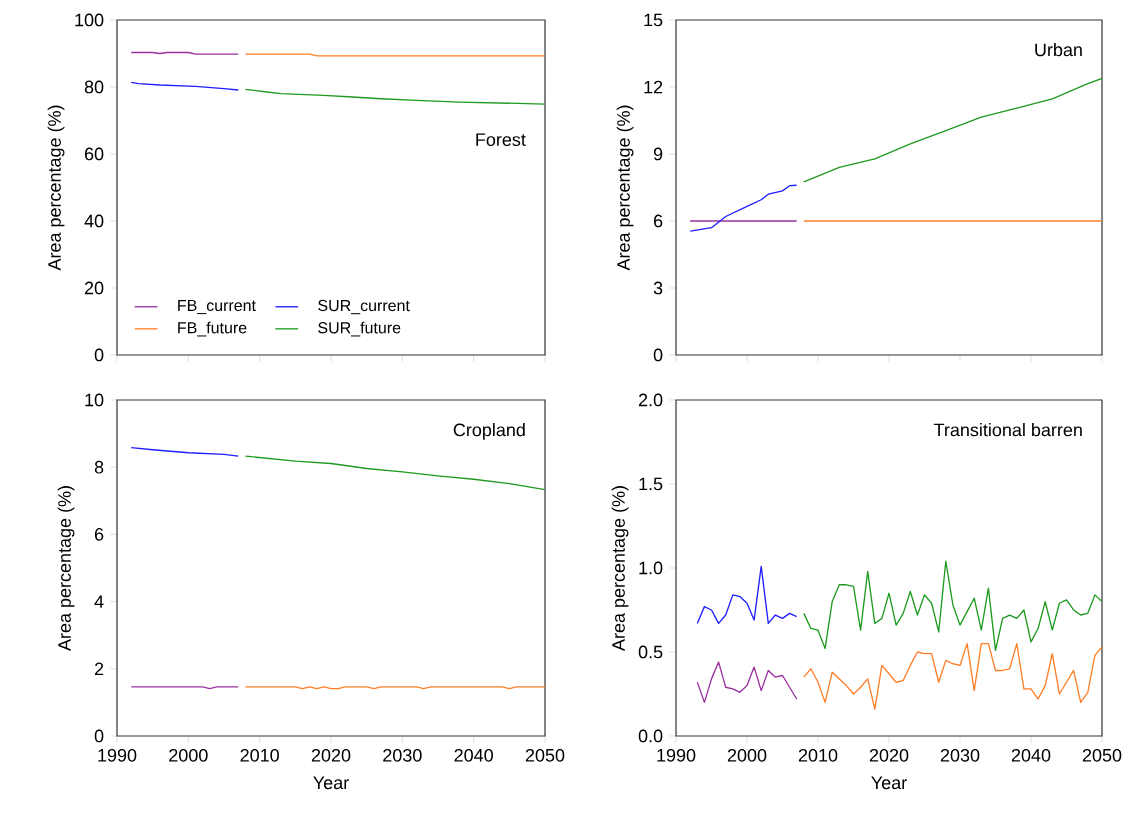  I want to click on y-tick-label: 0.5, so click(650, 652).